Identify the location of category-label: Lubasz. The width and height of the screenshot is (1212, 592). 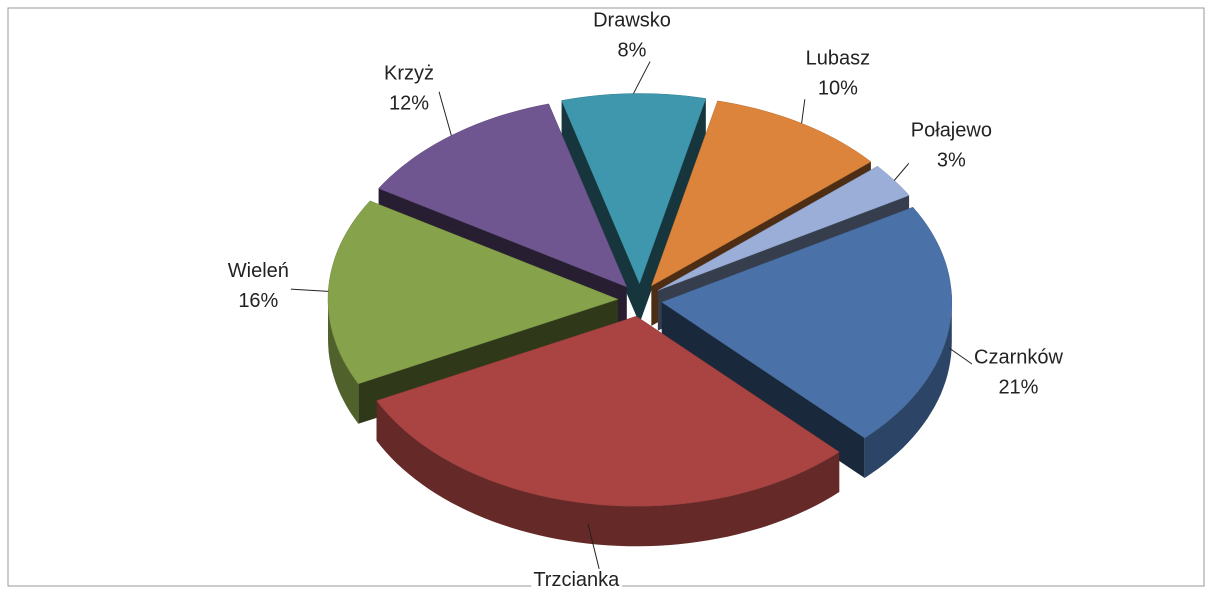
(838, 58).